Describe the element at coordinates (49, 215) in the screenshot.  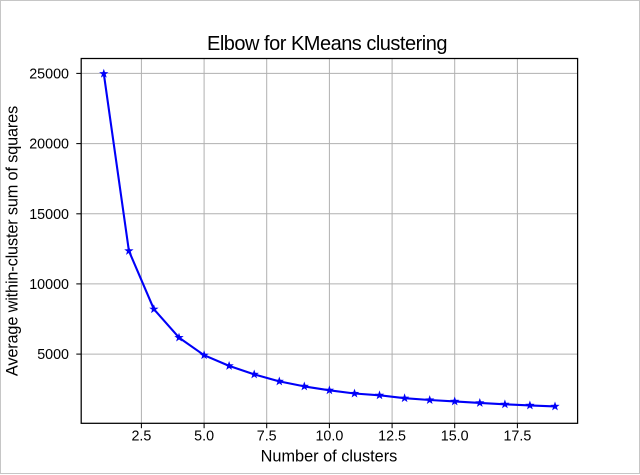
I see `svg-text: 15000` at that location.